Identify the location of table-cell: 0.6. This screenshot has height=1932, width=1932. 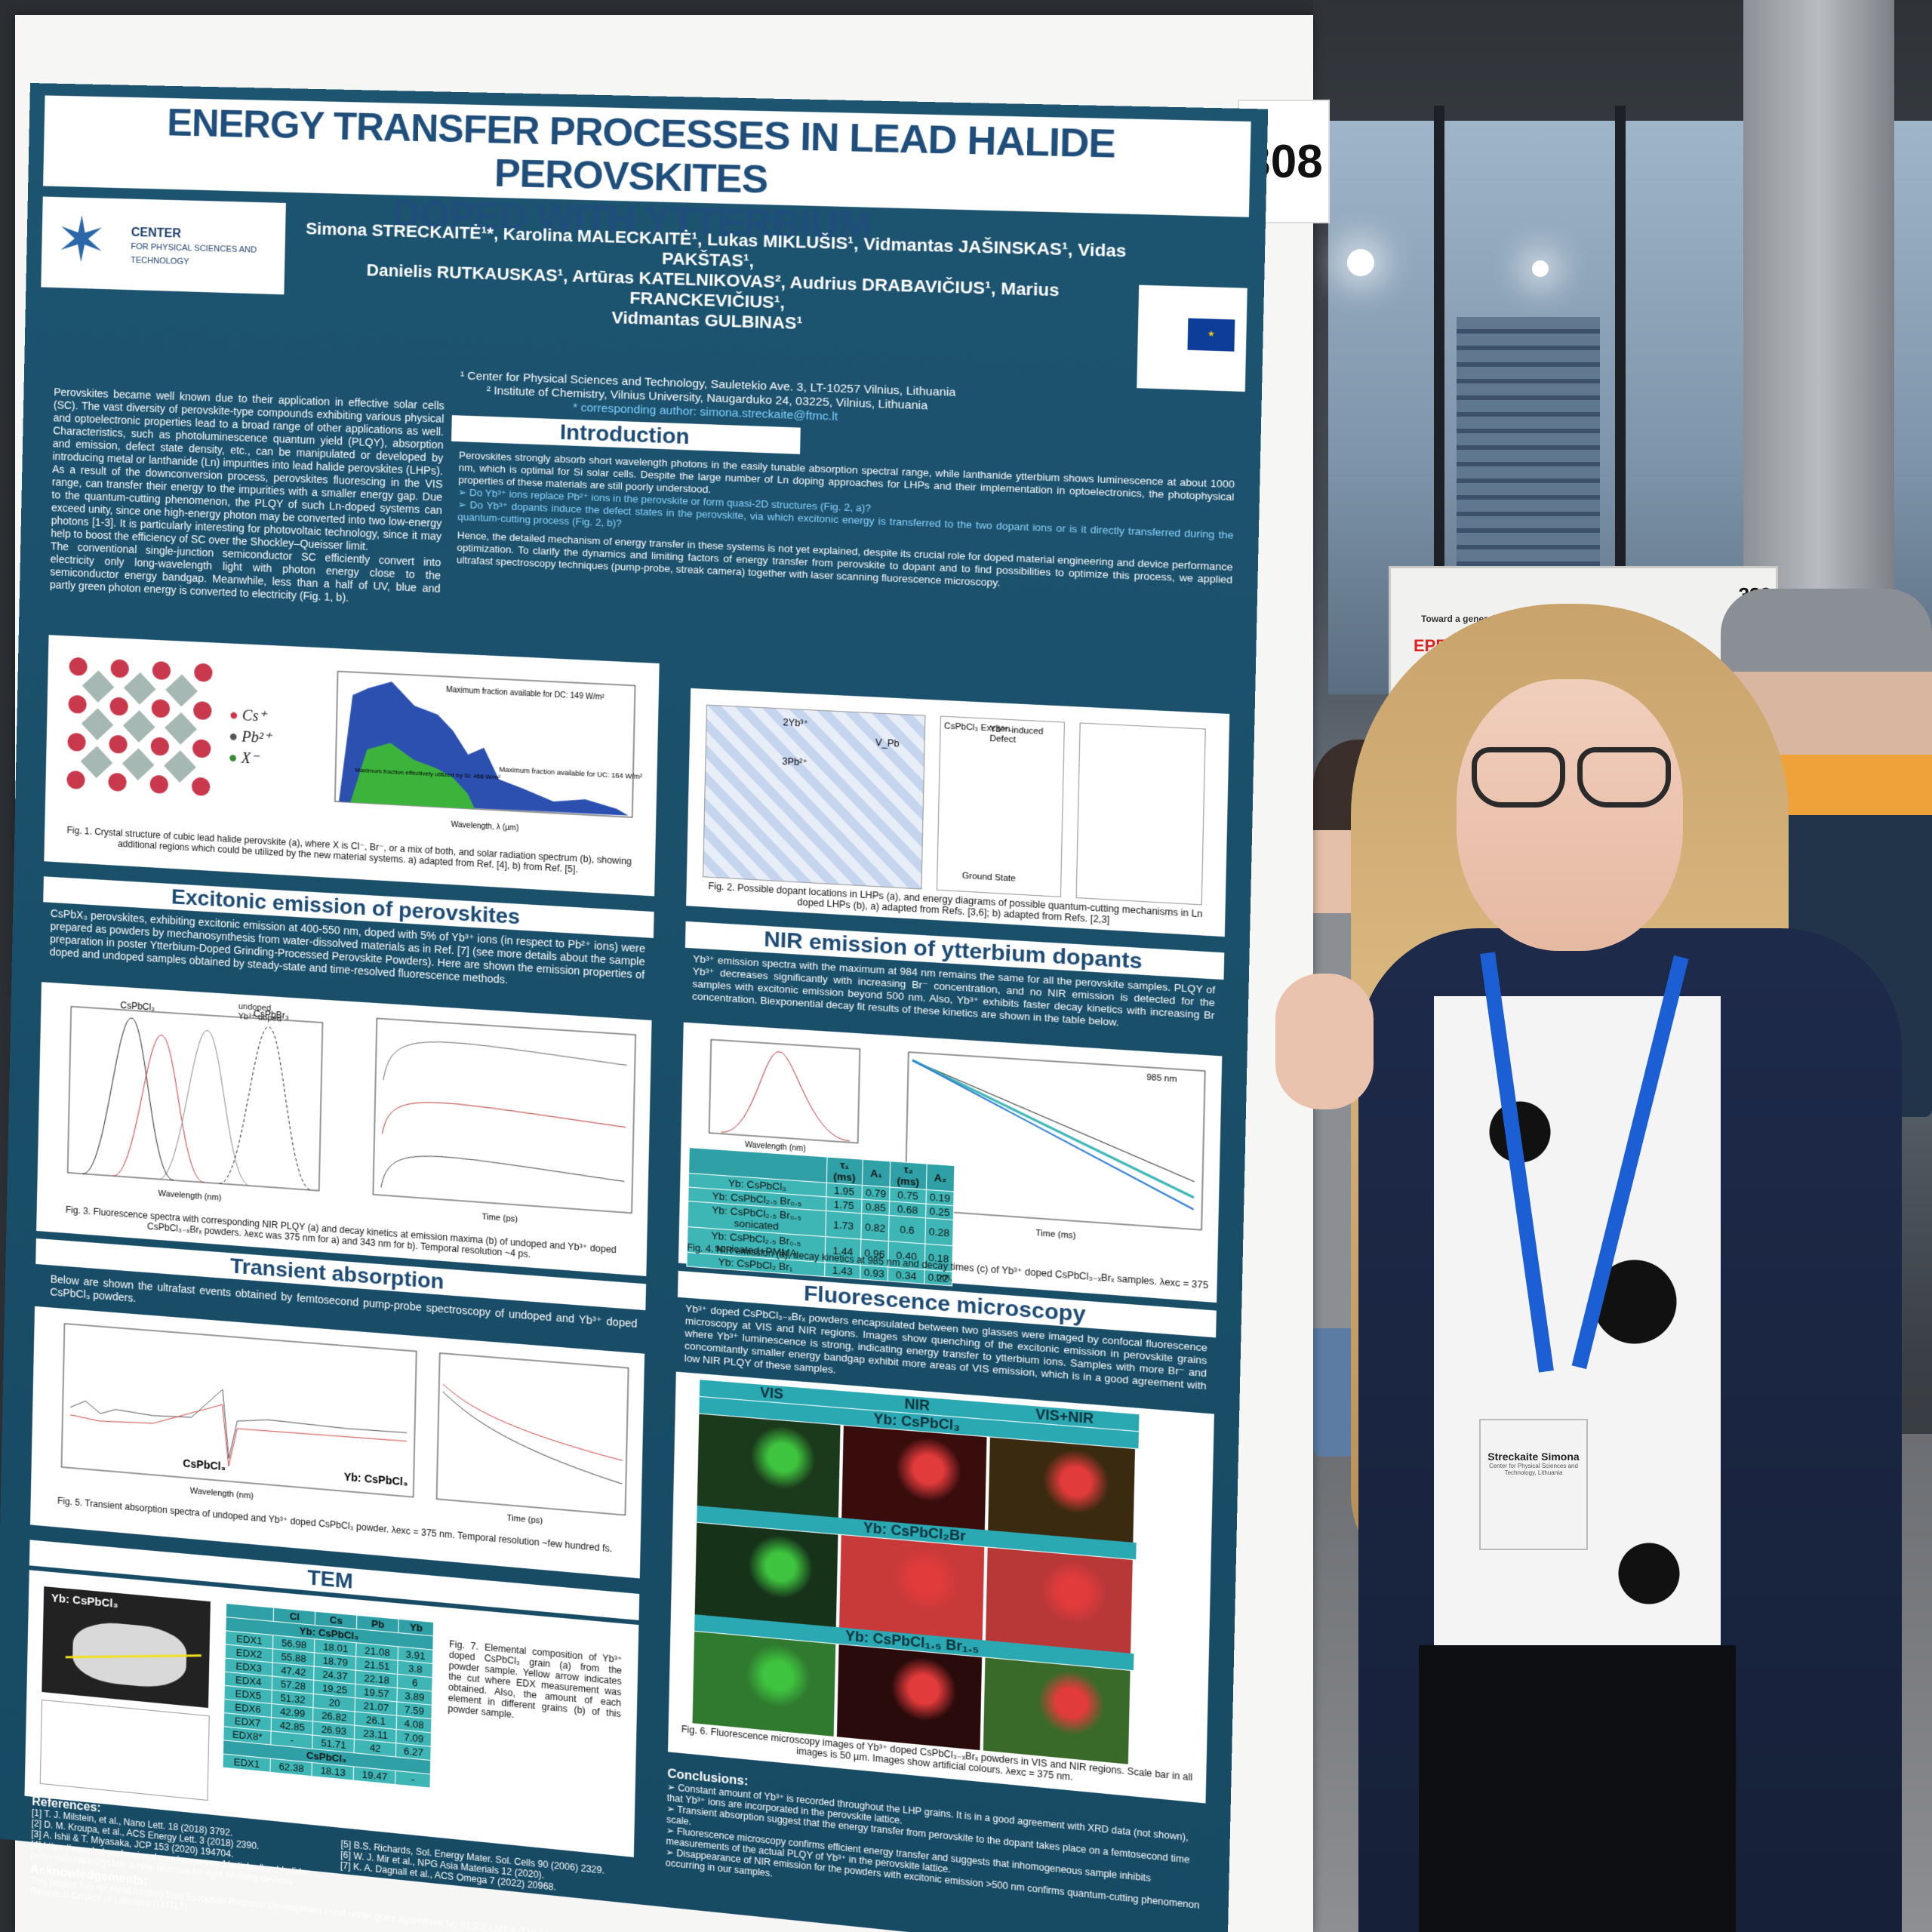
(907, 1229).